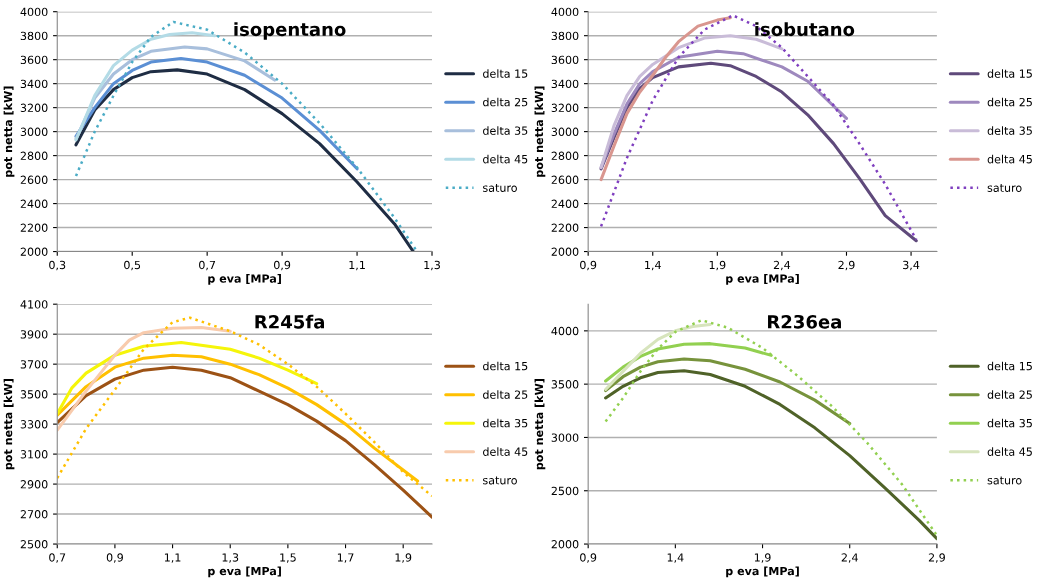 This screenshot has height=585, width=1041. What do you see at coordinates (34, 454) in the screenshot?
I see `y-tick-label: 3100` at bounding box center [34, 454].